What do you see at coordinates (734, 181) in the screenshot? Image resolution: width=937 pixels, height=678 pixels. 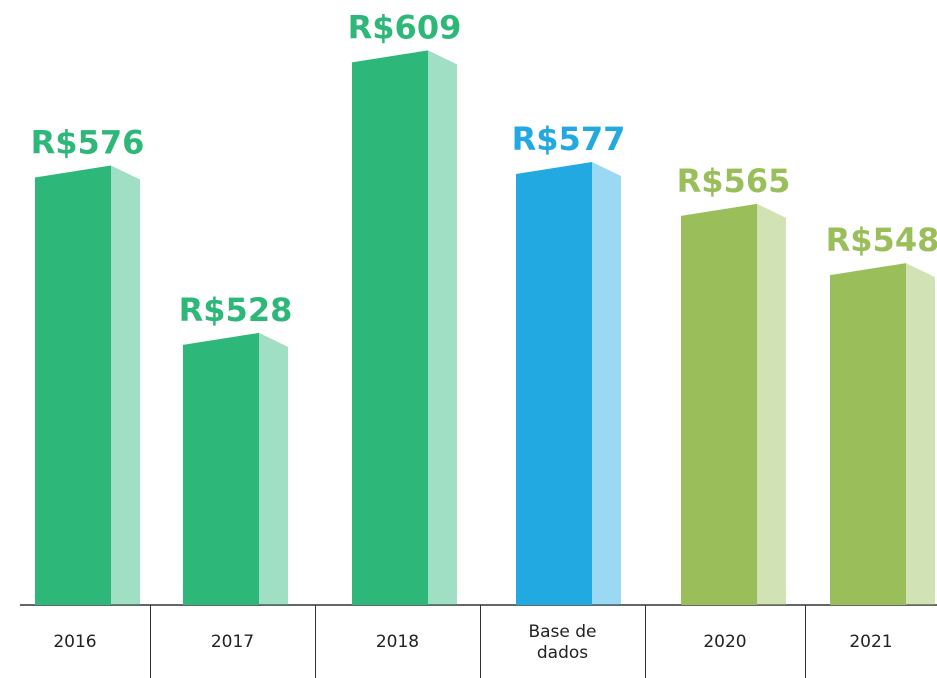 I see `value-label: R$565` at bounding box center [734, 181].